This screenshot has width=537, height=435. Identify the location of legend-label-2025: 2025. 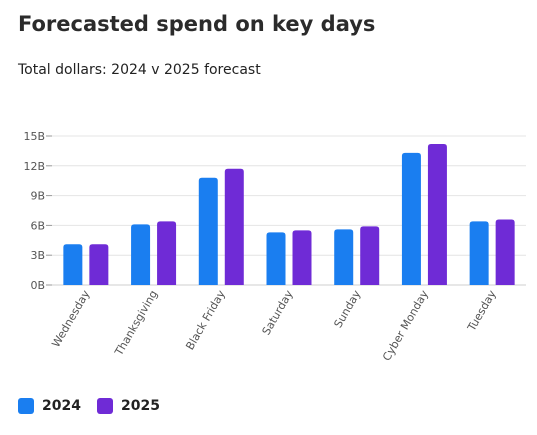
(140, 406).